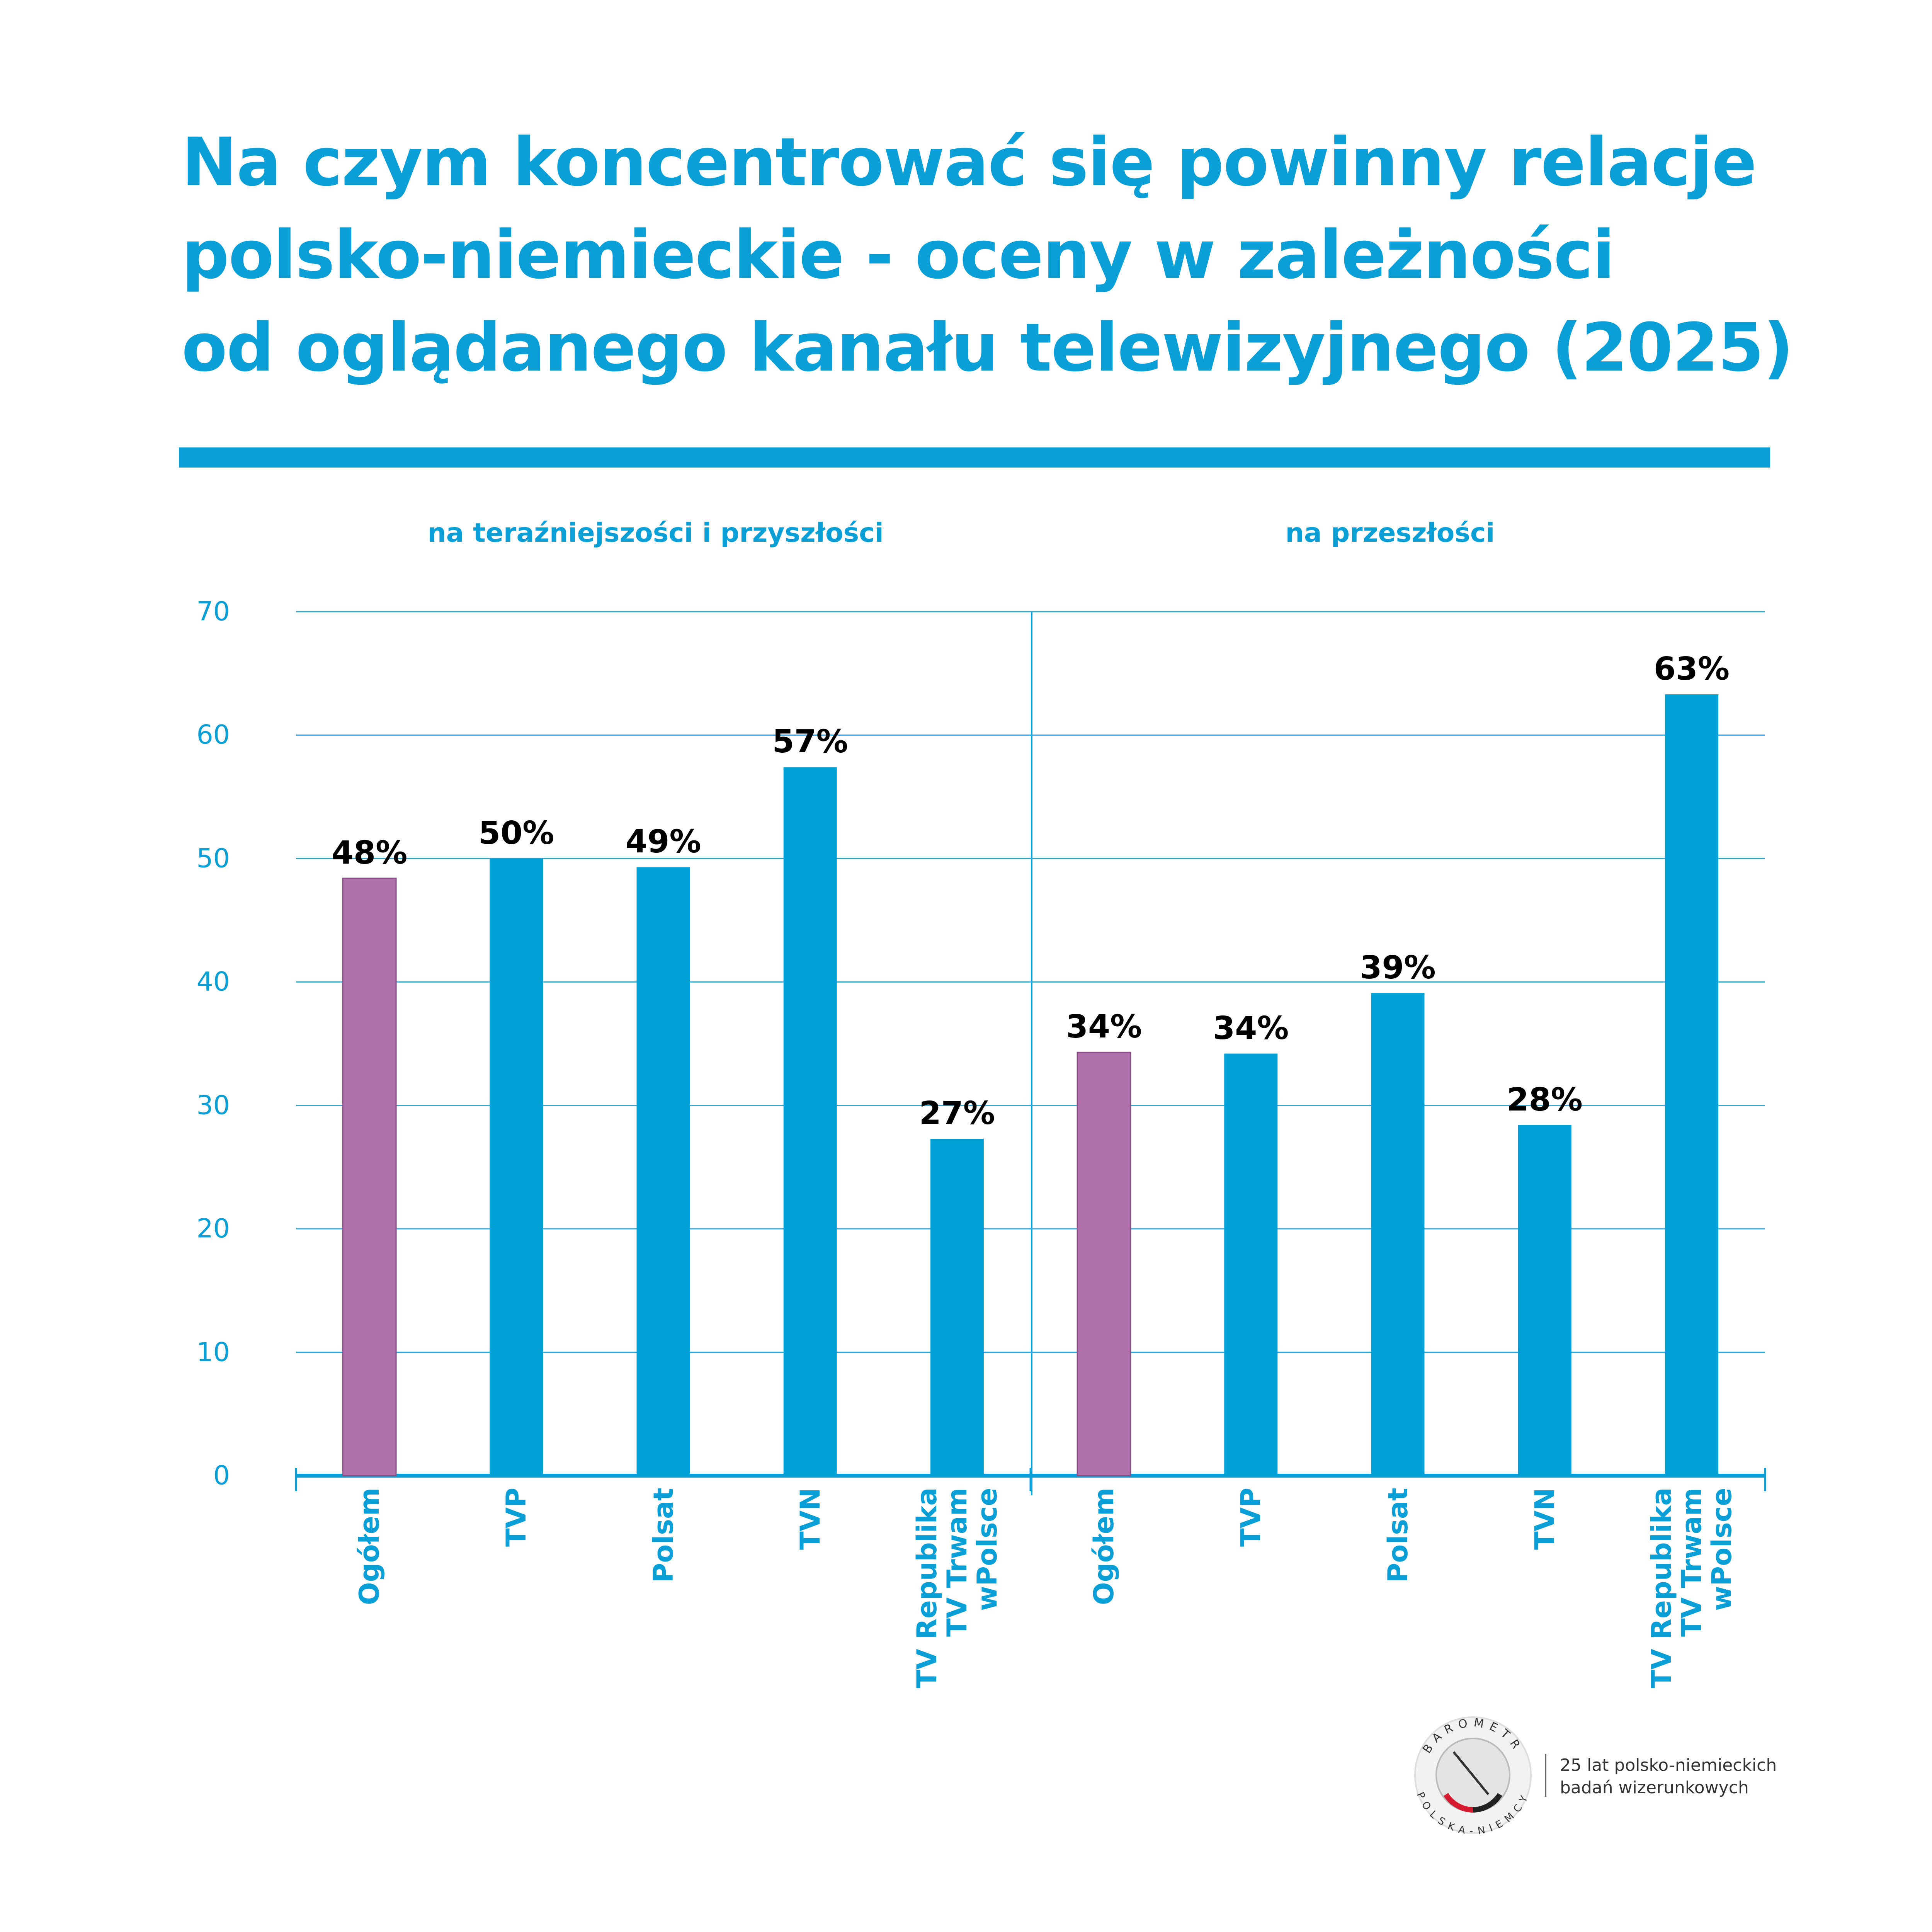 This screenshot has height=1932, width=1932. What do you see at coordinates (516, 834) in the screenshot?
I see `value-label: 50%` at bounding box center [516, 834].